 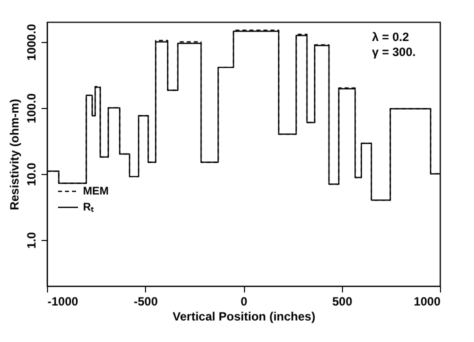 I want to click on x-tick-label: 0, so click(x=244, y=301).